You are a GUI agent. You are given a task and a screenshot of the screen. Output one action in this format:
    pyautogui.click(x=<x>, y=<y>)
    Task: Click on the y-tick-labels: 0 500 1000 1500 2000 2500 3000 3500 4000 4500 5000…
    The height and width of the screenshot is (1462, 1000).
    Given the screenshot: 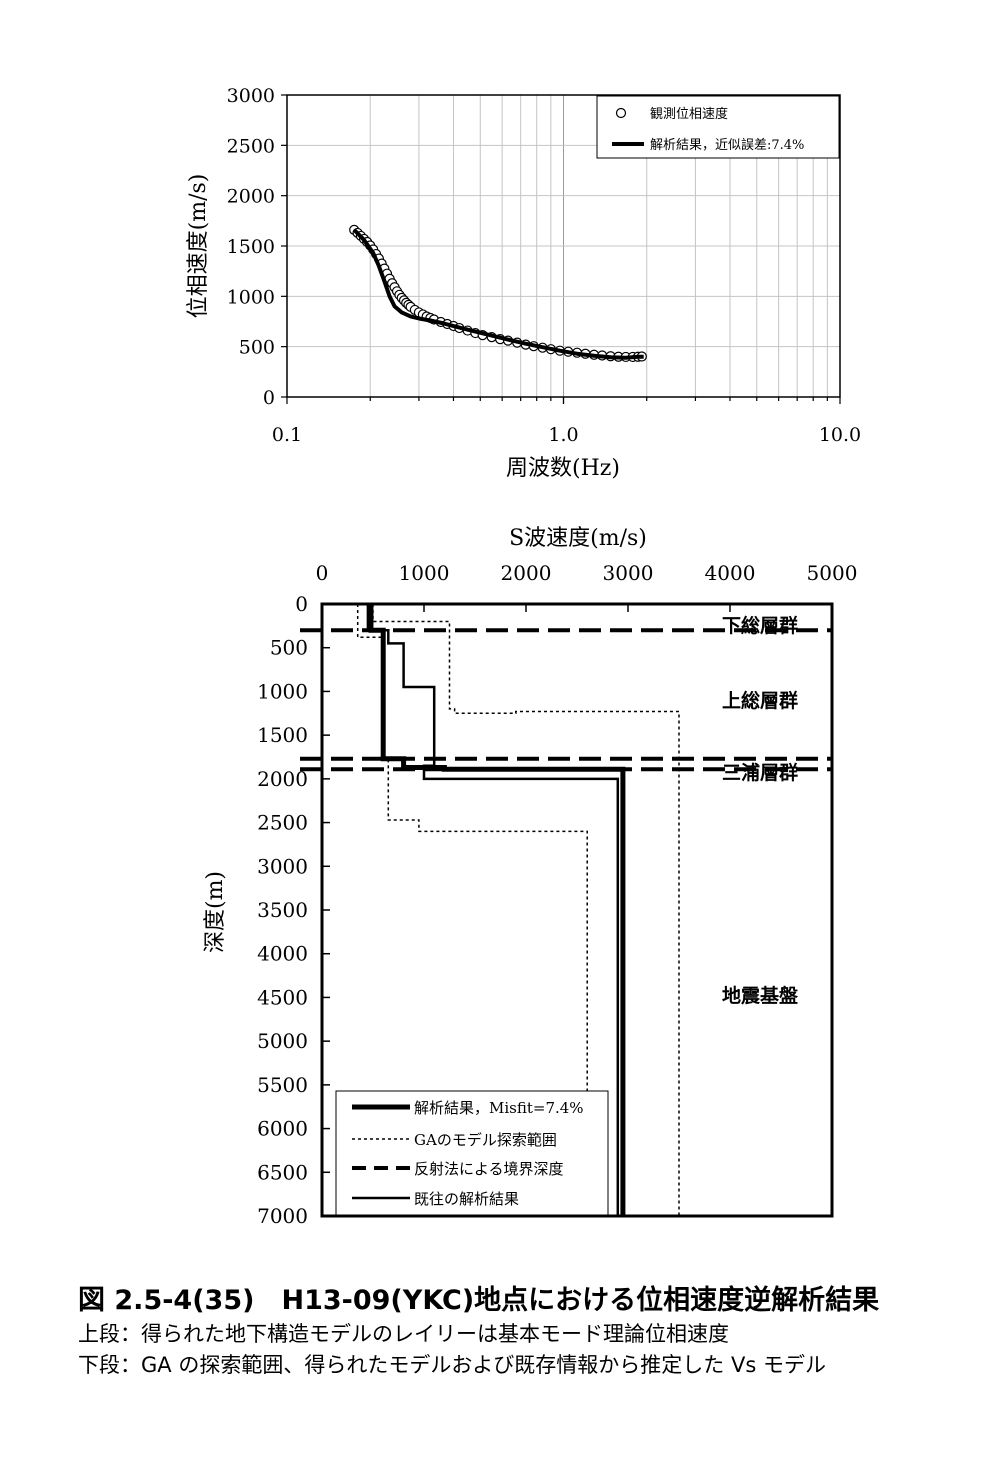 What is the action you would take?
    pyautogui.click(x=282, y=910)
    